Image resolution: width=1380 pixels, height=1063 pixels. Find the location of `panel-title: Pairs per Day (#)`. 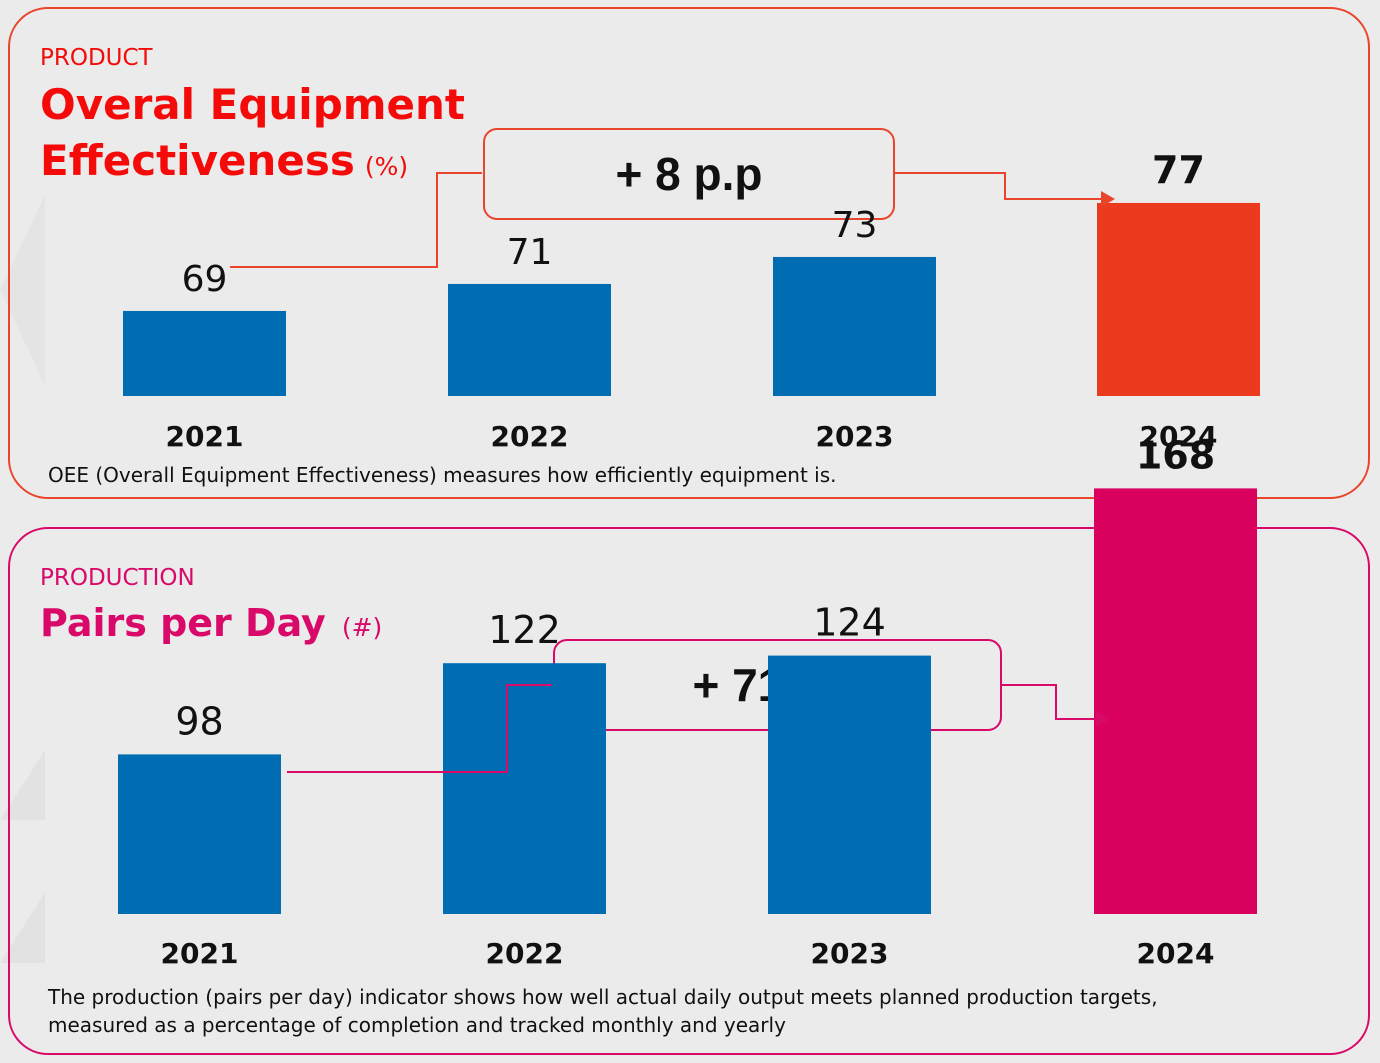

panel-title: Pairs per Day (#) is located at coordinates (211, 625).